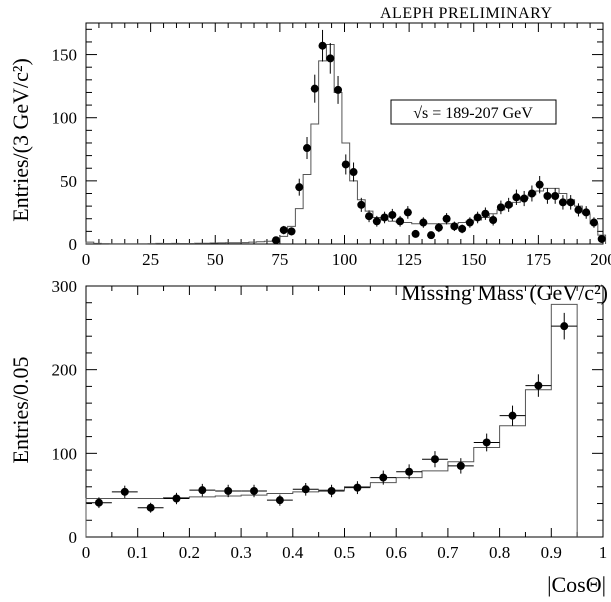 The width and height of the screenshot is (611, 602). What do you see at coordinates (20, 140) in the screenshot?
I see `top-y-axis-title: Entries/(3 GeV/c²)` at bounding box center [20, 140].